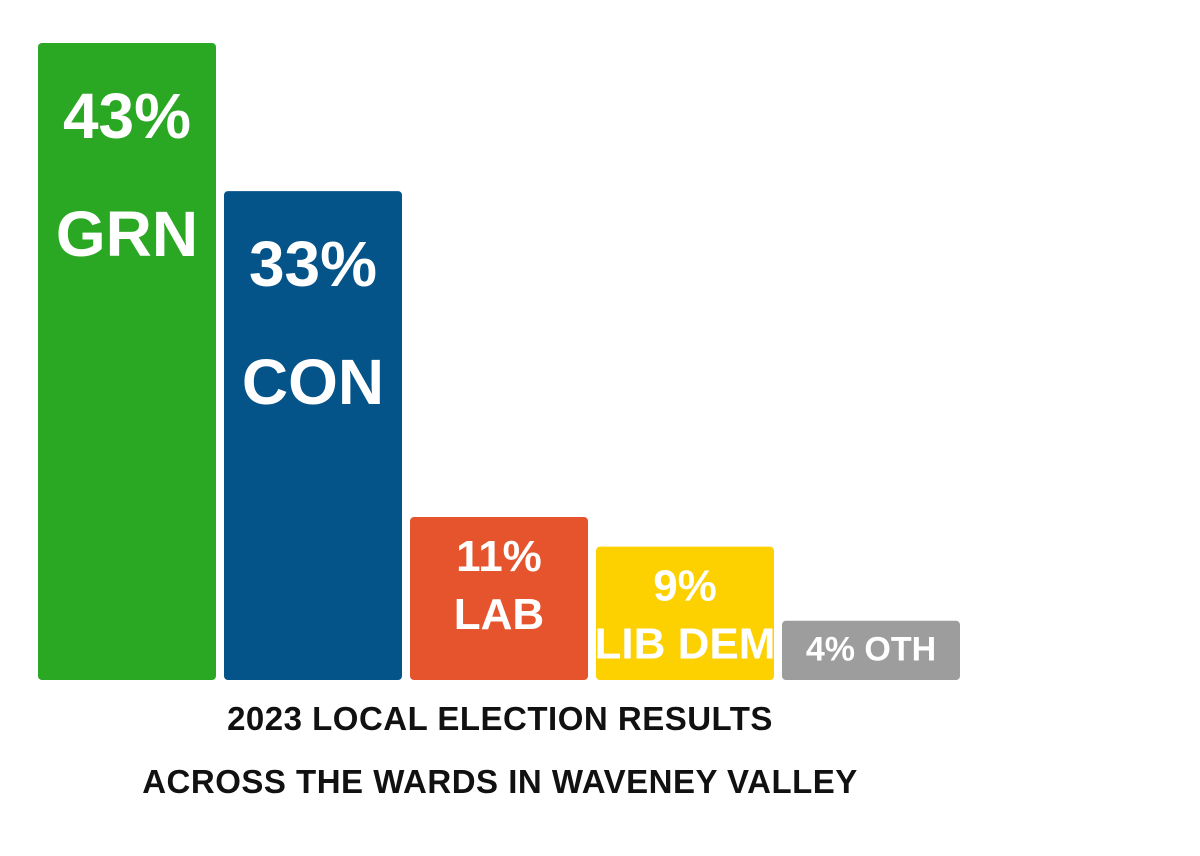 This screenshot has width=1200, height=856. I want to click on value-label-con: 33%, so click(313, 264).